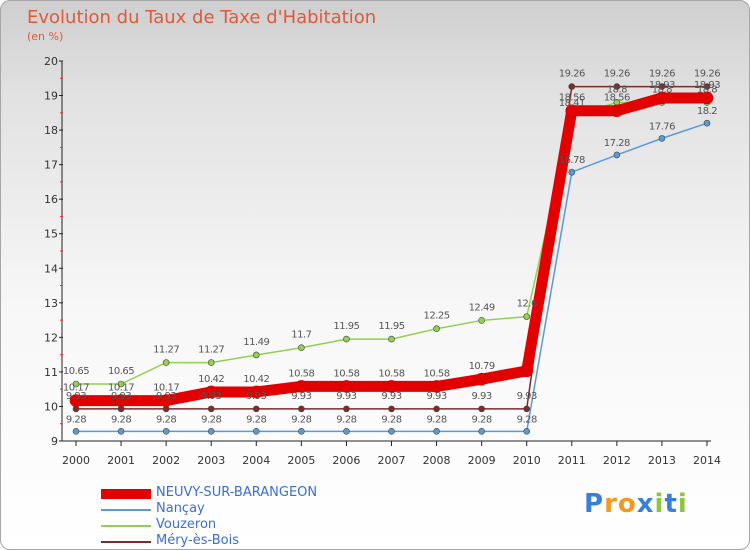  Describe the element at coordinates (54, 441) in the screenshot. I see `y-tick-label: 9` at that location.